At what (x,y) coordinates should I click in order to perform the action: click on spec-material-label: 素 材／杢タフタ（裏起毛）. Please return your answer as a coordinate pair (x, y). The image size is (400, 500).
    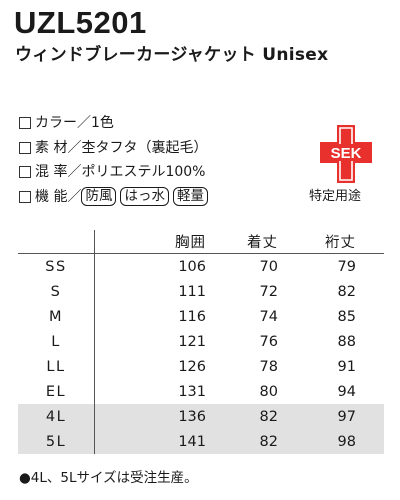
    Looking at the image, I should click on (121, 147).